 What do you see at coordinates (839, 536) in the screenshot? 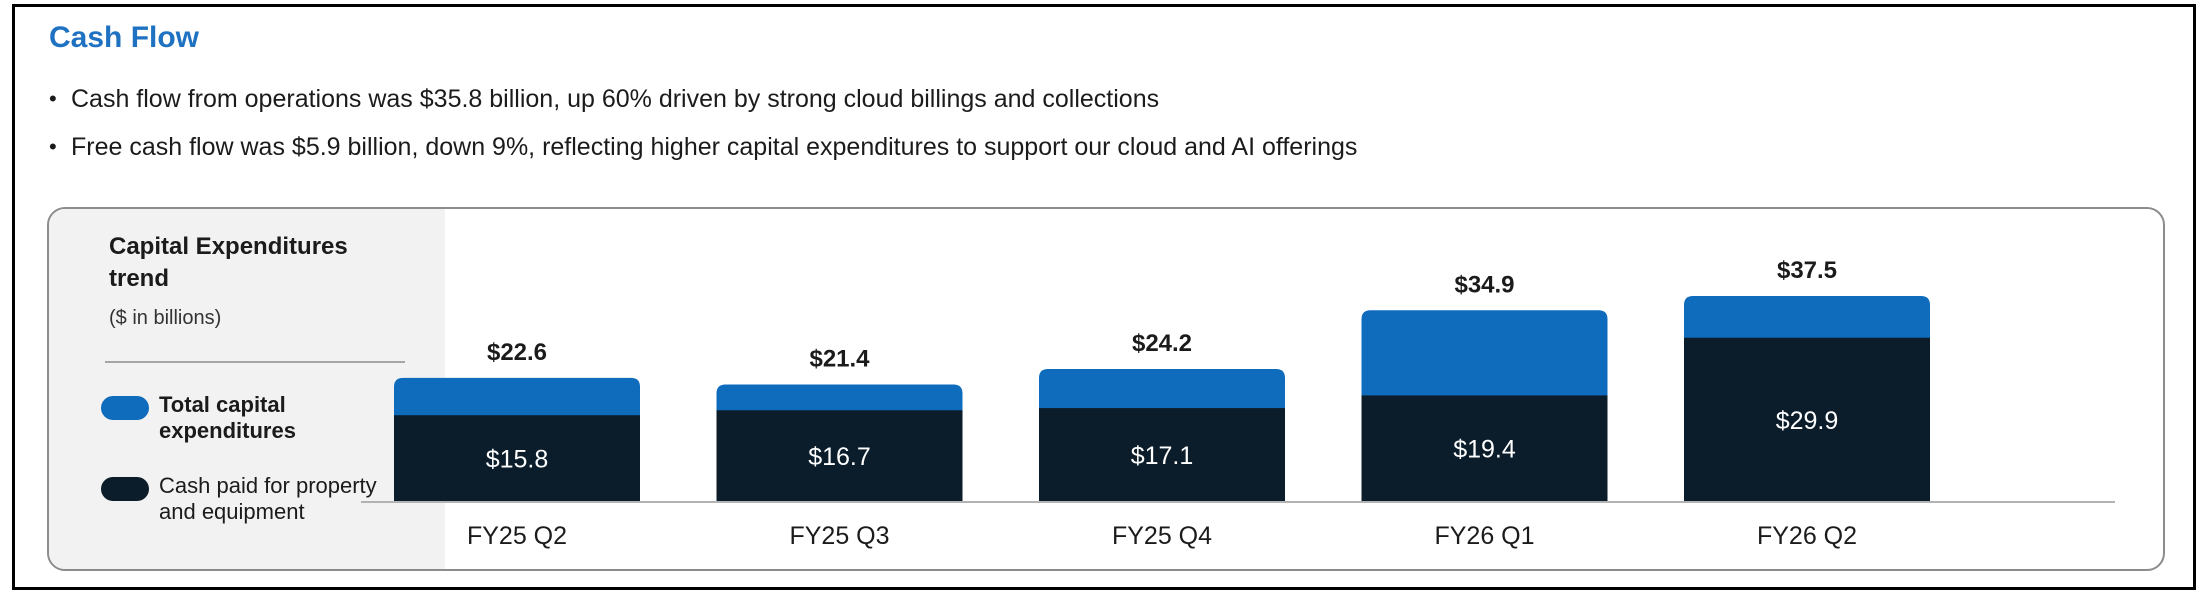
I see `x-tick-label-fy25-q3: FY25 Q3` at bounding box center [839, 536].